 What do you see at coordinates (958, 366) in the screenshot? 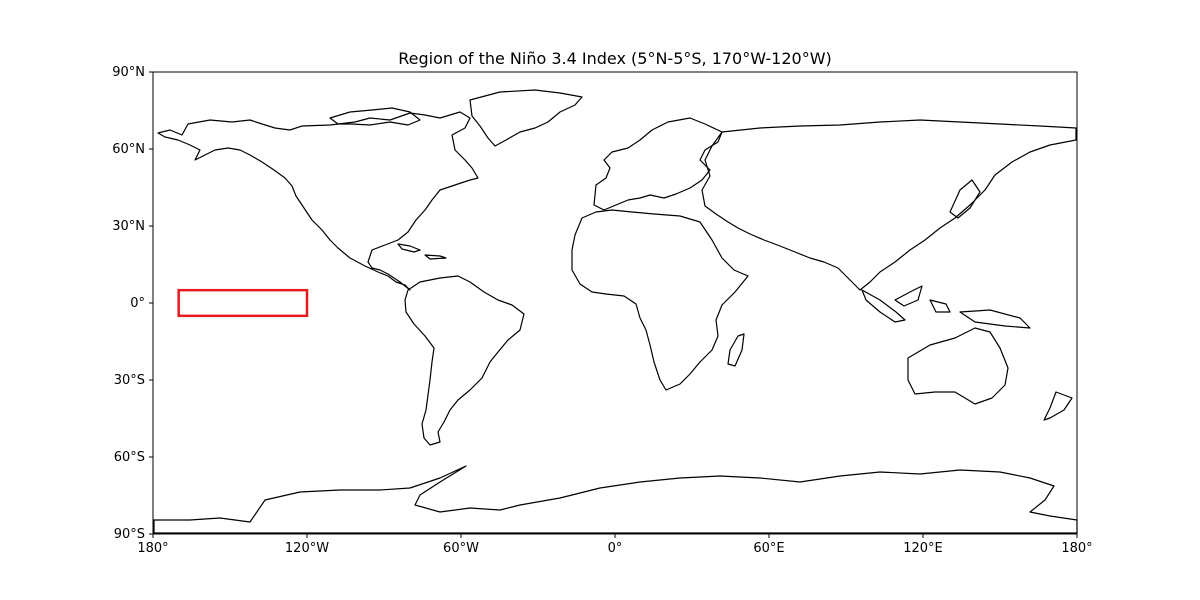
I see `coastline-australia` at bounding box center [958, 366].